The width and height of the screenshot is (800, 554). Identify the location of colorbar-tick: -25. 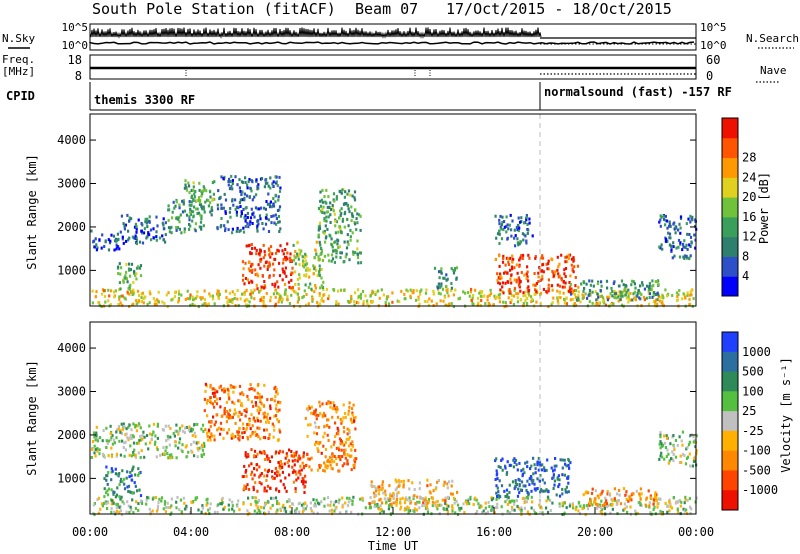
(753, 431).